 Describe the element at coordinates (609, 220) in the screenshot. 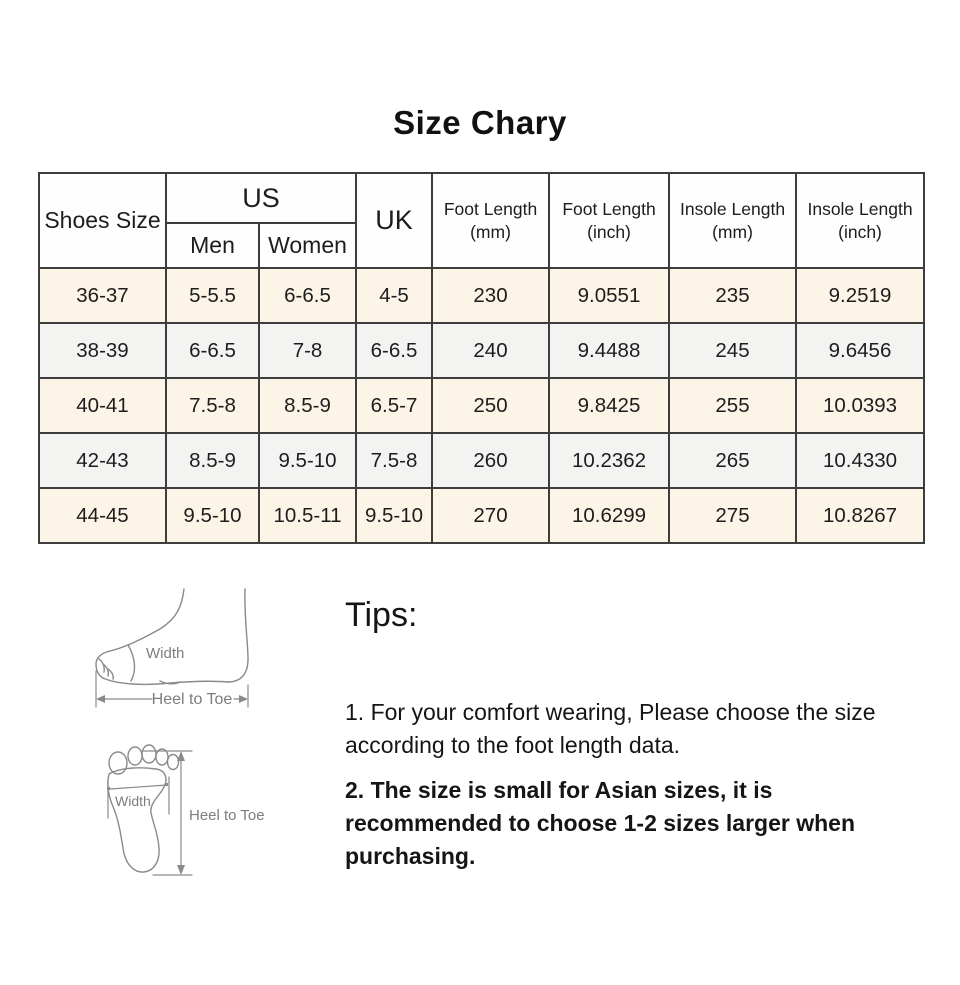

I see `col-header-foot-length-inch: Foot Length (inch)` at that location.